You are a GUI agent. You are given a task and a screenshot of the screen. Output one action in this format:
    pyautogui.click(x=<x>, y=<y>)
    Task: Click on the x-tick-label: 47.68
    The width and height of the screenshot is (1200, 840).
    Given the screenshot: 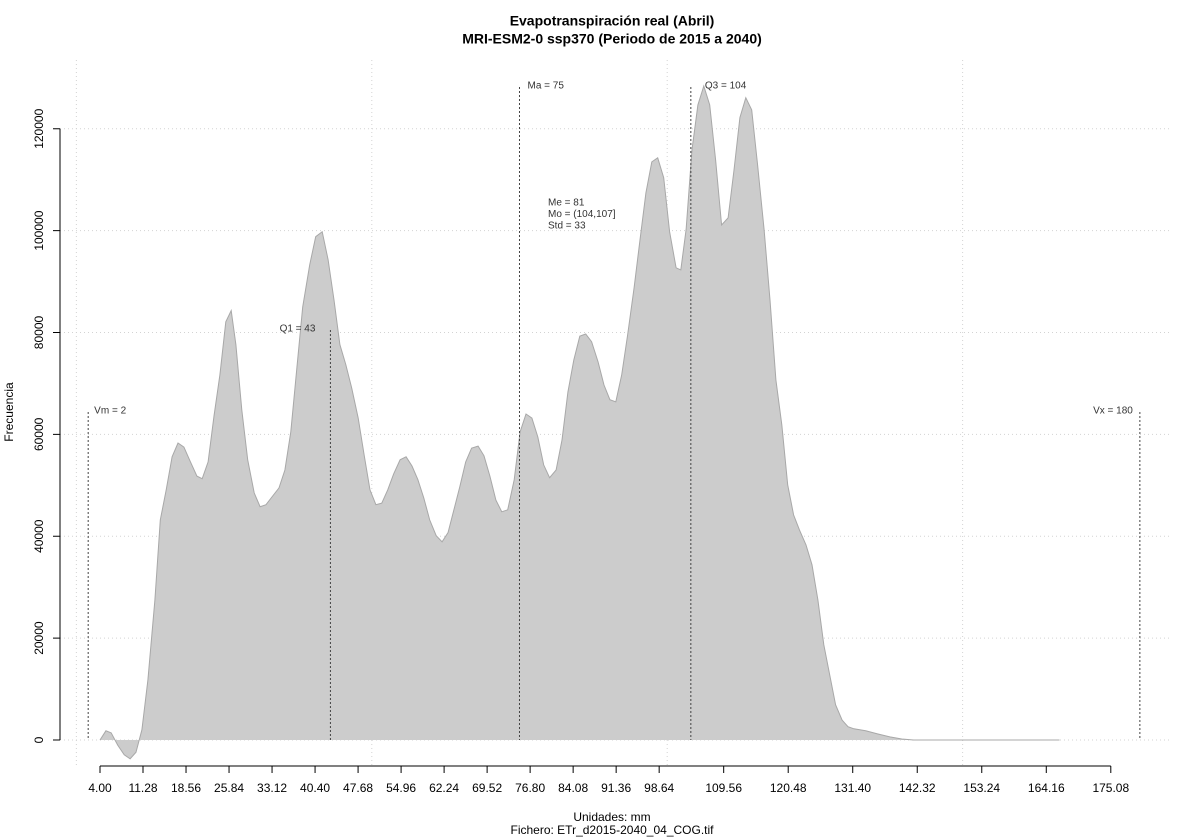 What is the action you would take?
    pyautogui.click(x=358, y=788)
    